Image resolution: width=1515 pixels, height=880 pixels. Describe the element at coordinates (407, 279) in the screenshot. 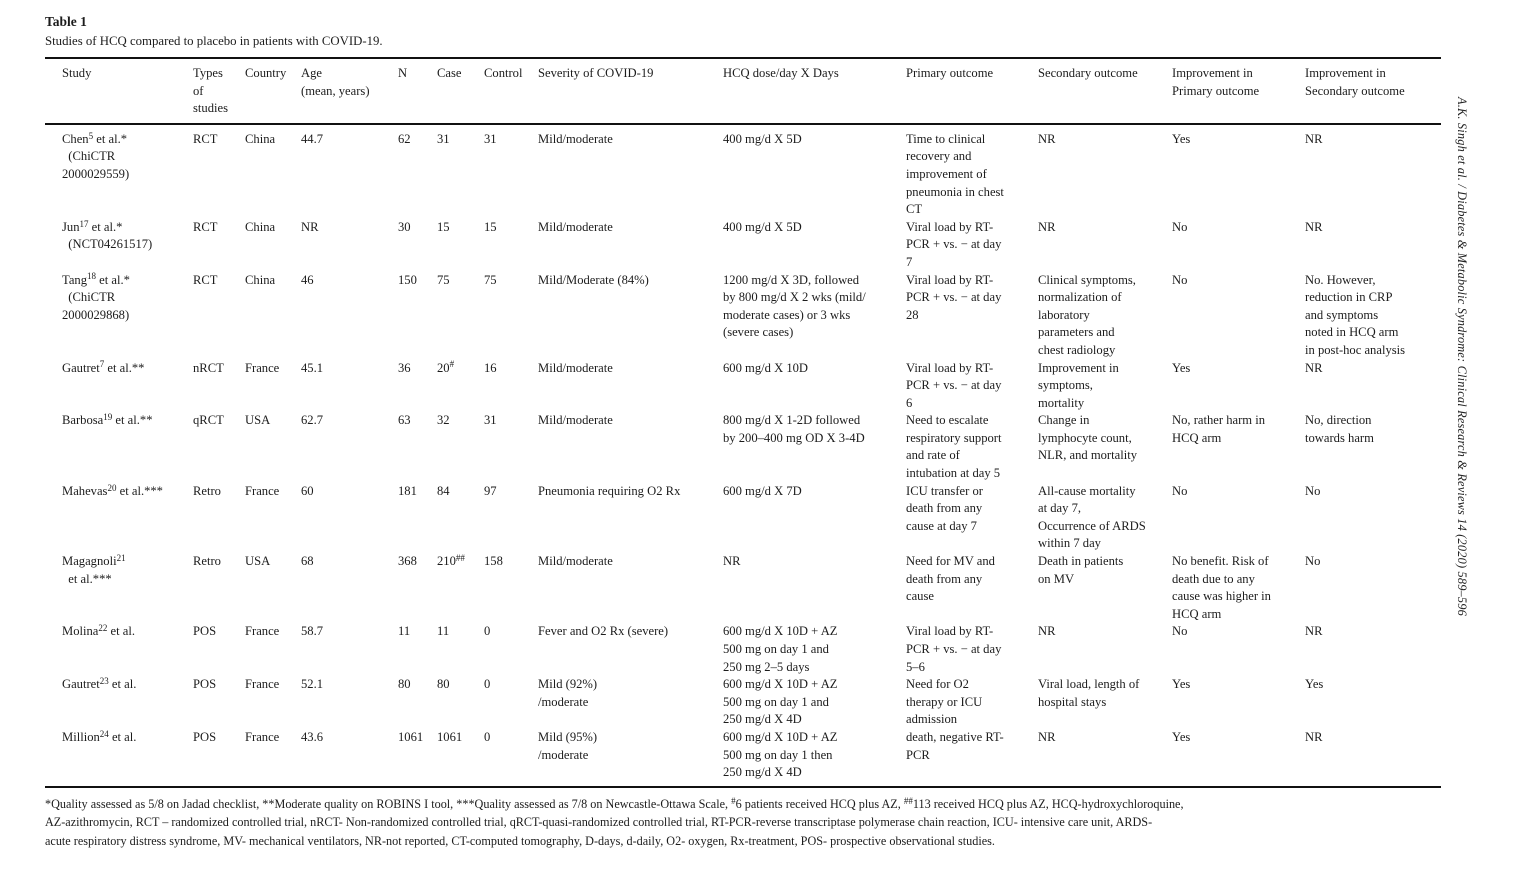

I see `cell-n: 150` at that location.